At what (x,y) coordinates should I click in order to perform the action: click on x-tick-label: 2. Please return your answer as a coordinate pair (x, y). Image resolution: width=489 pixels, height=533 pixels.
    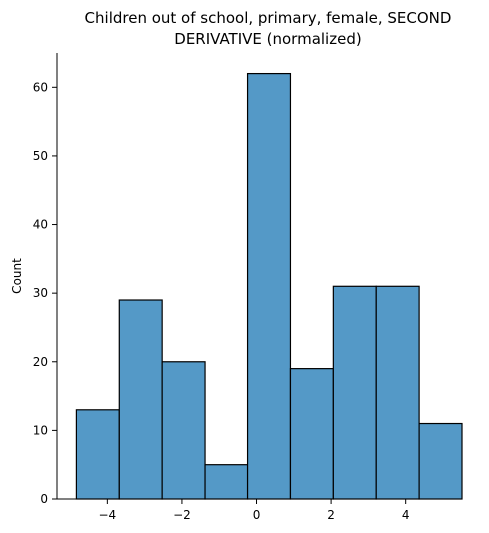
    Looking at the image, I should click on (331, 515).